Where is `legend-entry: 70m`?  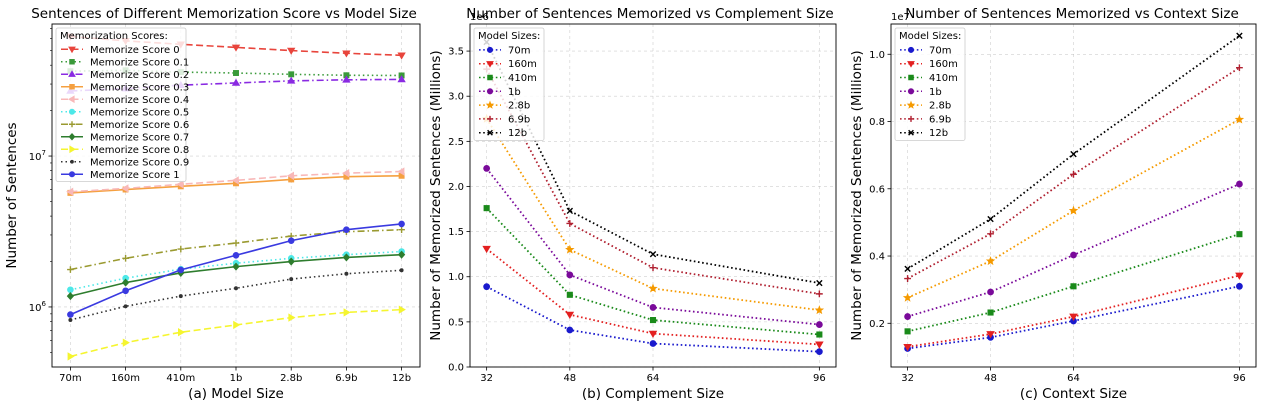 legend-entry: 70m is located at coordinates (519, 50).